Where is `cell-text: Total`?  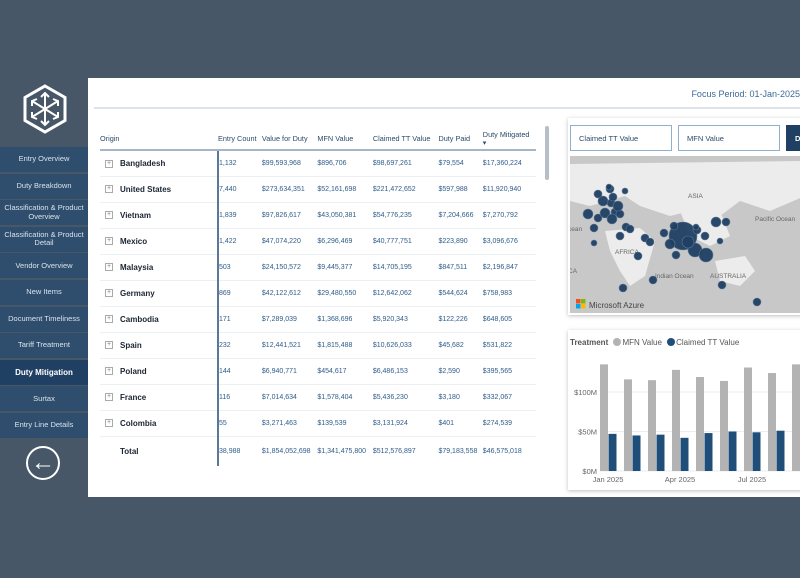
cell-text: Total is located at coordinates (129, 451).